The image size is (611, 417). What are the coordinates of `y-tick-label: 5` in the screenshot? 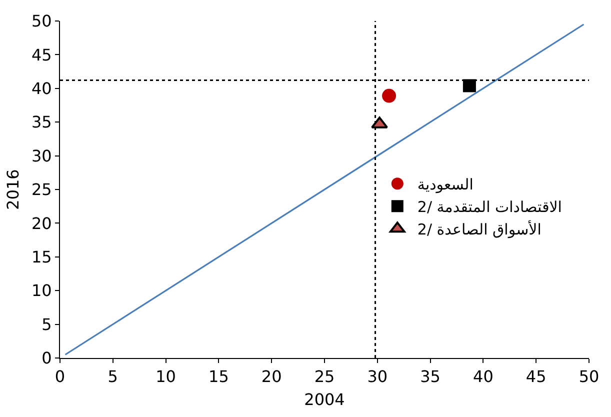 It's located at (47, 324).